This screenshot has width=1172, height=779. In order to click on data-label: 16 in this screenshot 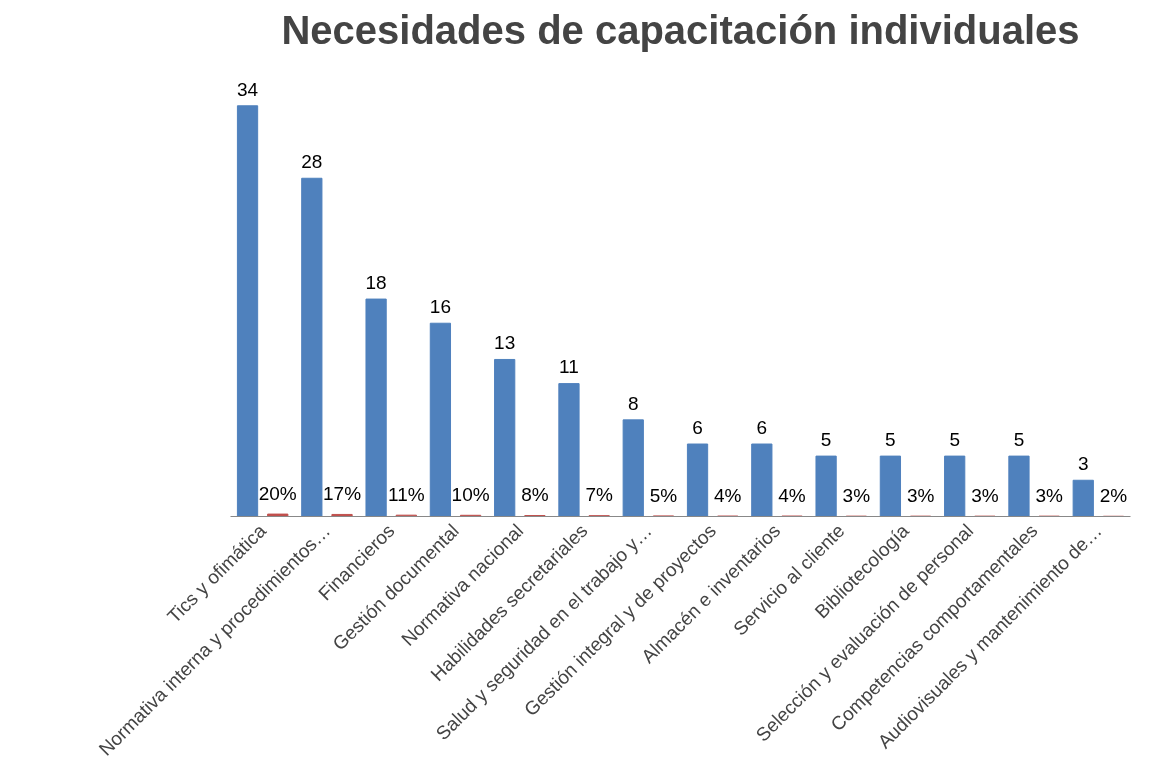, I will do `click(440, 306)`.